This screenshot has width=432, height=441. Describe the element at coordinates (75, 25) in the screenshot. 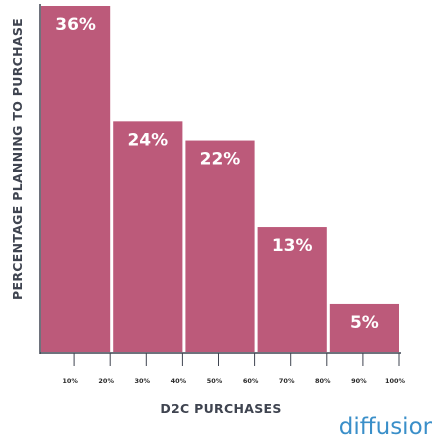

I see `bar-value-label-1: 36%` at that location.